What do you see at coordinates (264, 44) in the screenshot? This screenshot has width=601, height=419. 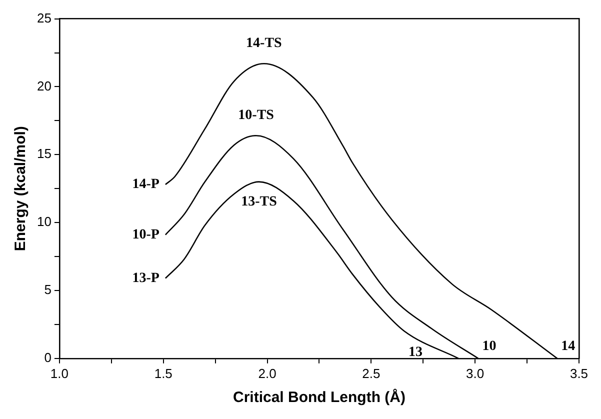 I see `annotation: 14-TS` at bounding box center [264, 44].